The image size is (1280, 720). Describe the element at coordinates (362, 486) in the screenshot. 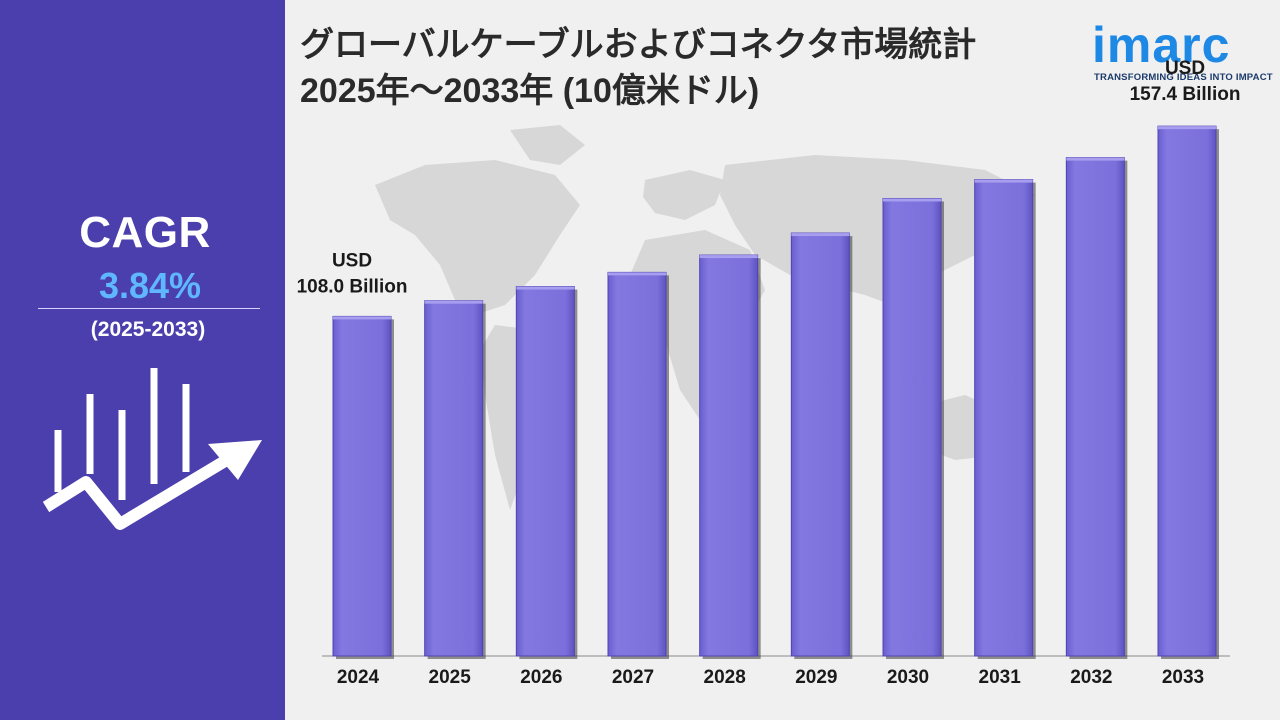

I see `bar-2024` at that location.